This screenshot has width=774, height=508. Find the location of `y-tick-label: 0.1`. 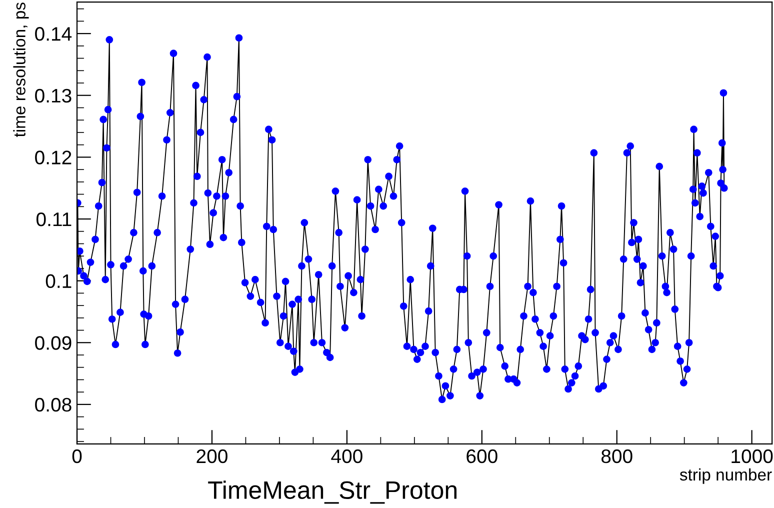

y-tick-label: 0.1 is located at coordinates (59, 281).